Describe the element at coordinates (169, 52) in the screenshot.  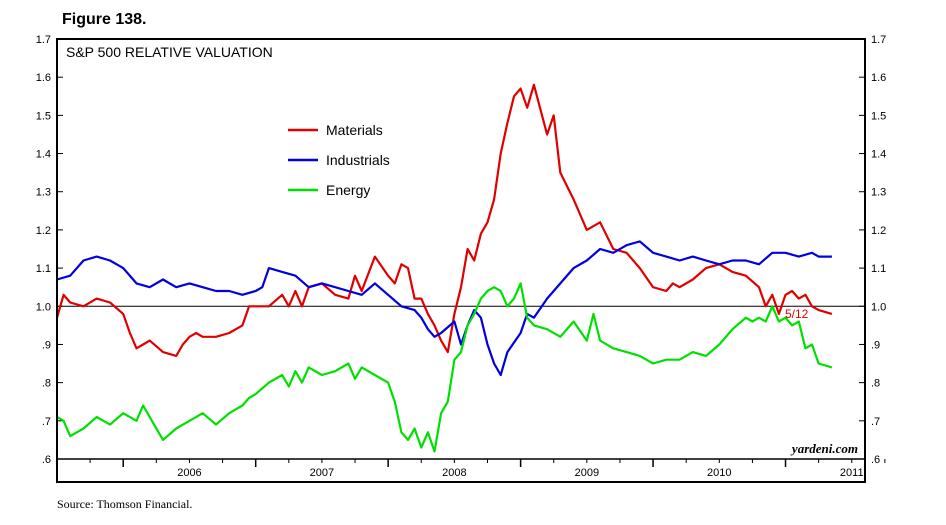
I see `chart-title: S&P 500 RELATIVE VALUATION` at that location.